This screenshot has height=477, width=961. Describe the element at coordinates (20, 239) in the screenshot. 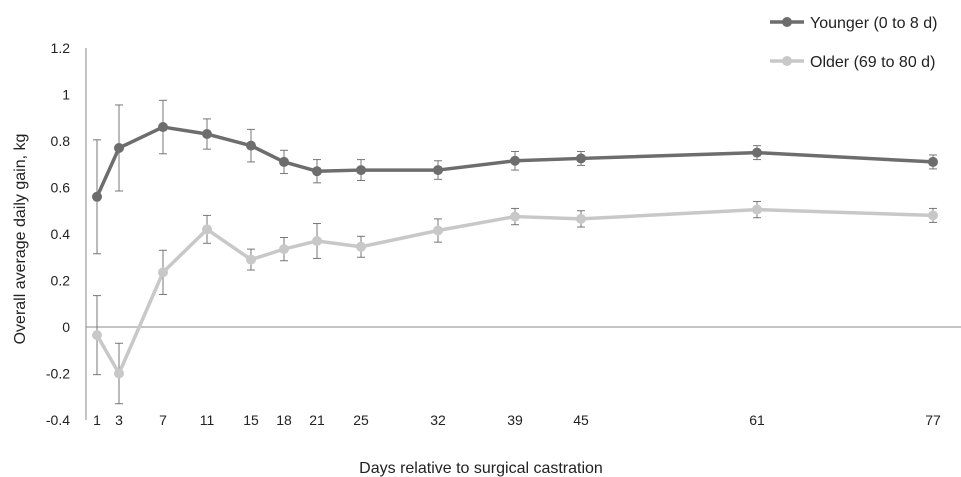

I see `y-axis-title: Overall average daily gain, kg` at that location.